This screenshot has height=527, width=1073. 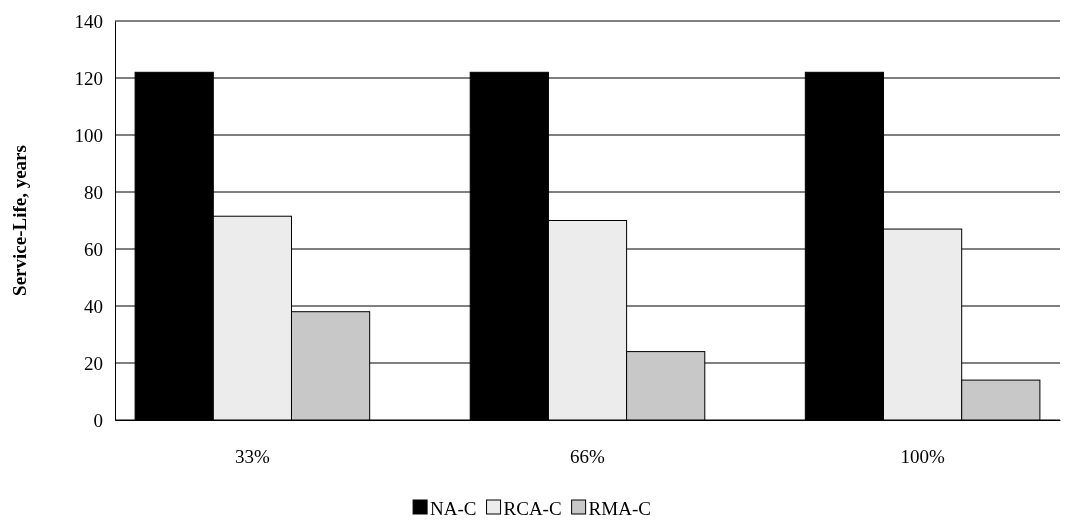 I want to click on y-tick-label: 20, so click(x=93, y=363).